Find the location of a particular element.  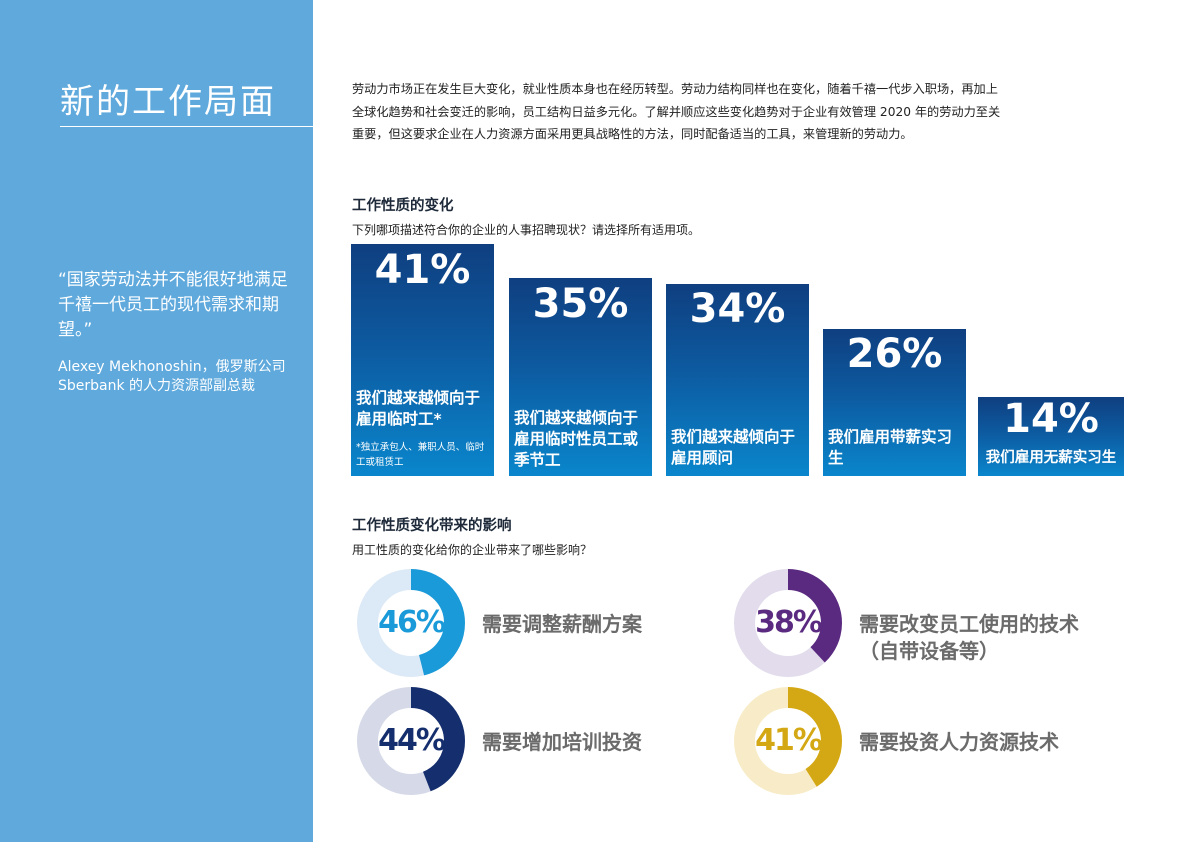

donut-compensation: 46% is located at coordinates (411, 623).